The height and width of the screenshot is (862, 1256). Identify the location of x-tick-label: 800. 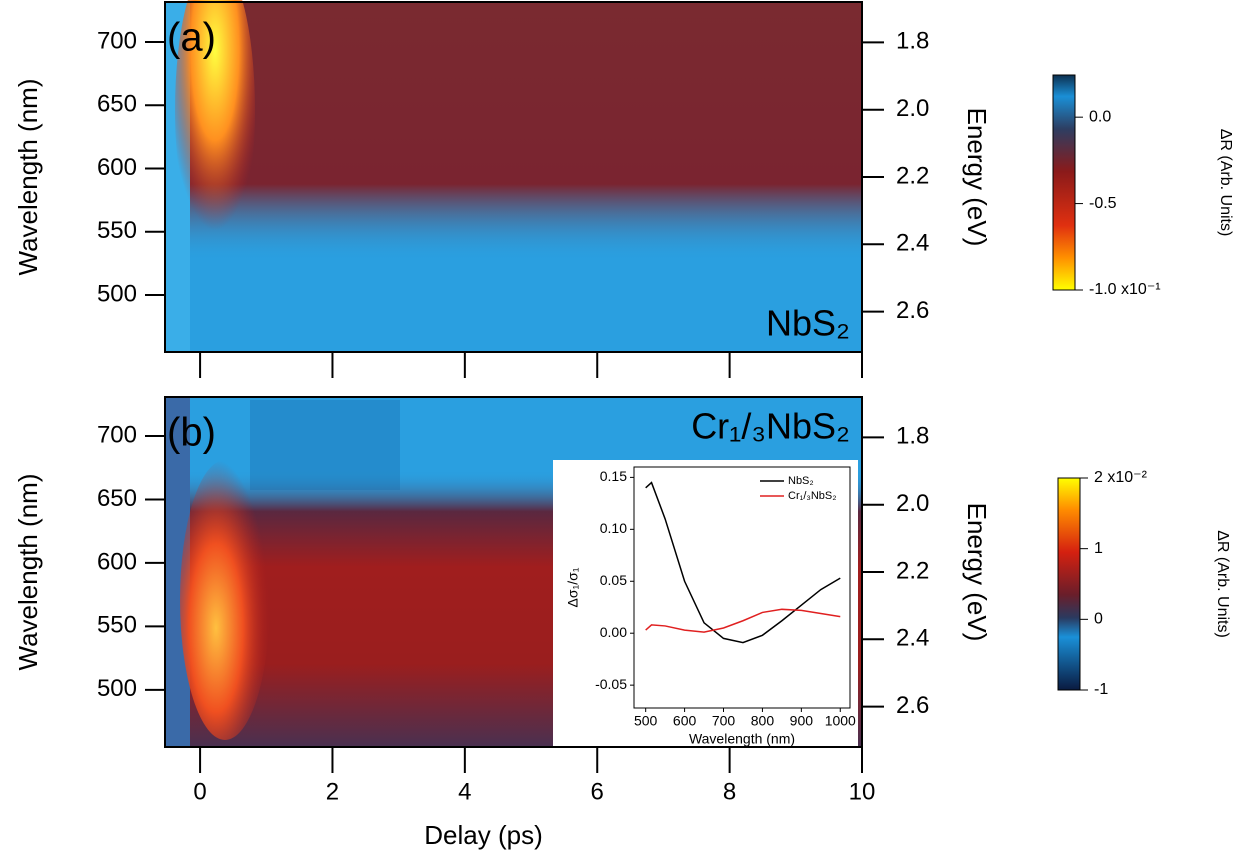
(763, 721).